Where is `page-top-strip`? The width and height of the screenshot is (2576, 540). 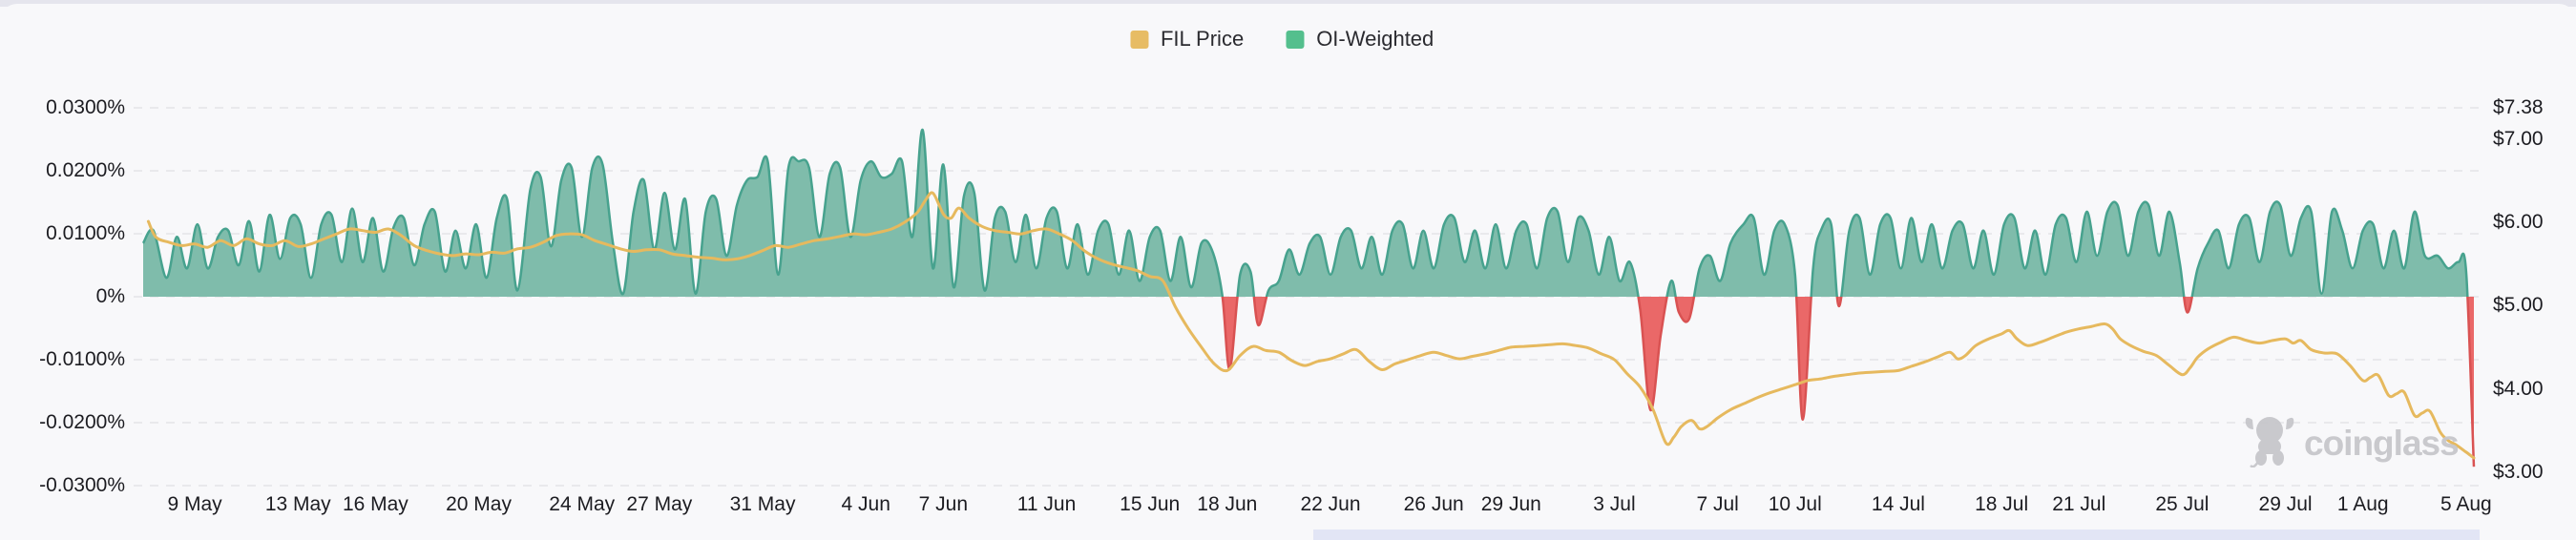
page-top-strip is located at coordinates (1288, 3).